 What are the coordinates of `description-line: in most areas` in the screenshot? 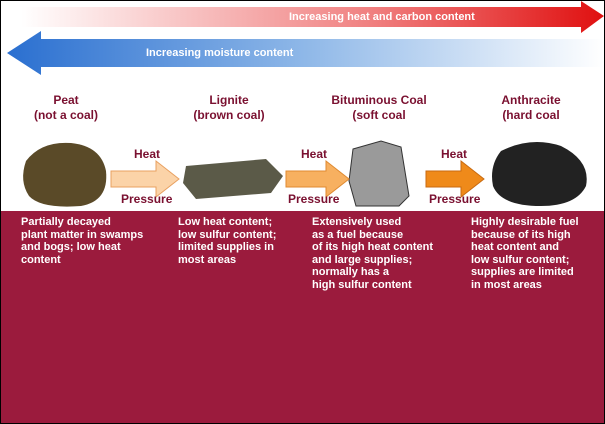 It's located at (506, 284).